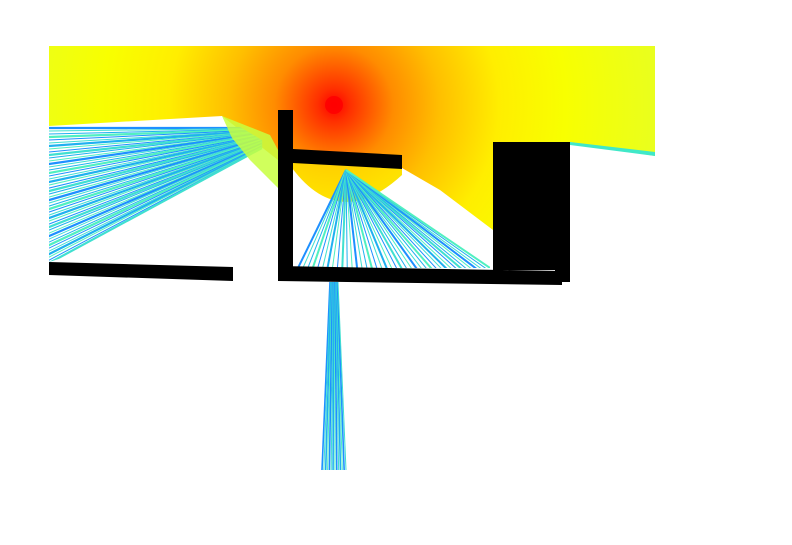 The height and width of the screenshot is (545, 792). I want to click on inner-ray-region, so click(391, 209).